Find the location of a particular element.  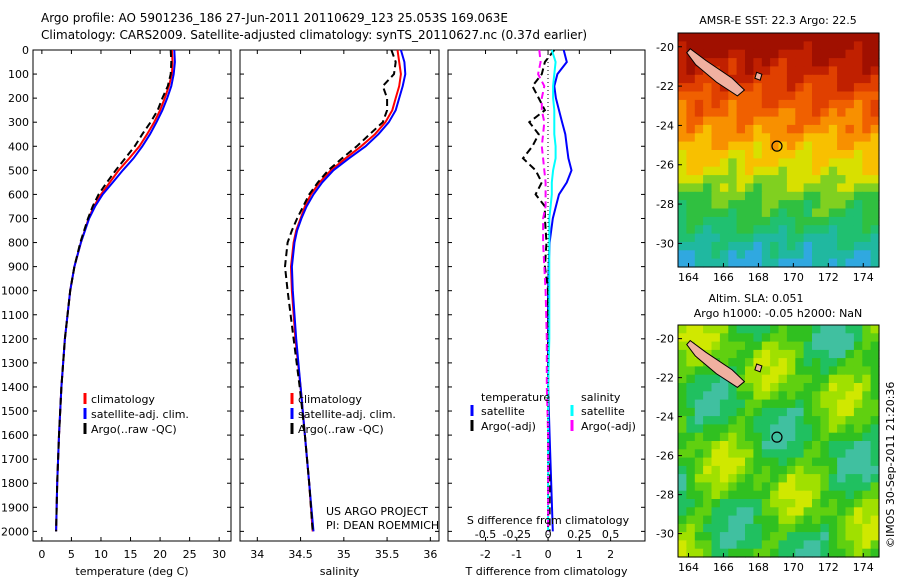

island-land is located at coordinates (758, 76).